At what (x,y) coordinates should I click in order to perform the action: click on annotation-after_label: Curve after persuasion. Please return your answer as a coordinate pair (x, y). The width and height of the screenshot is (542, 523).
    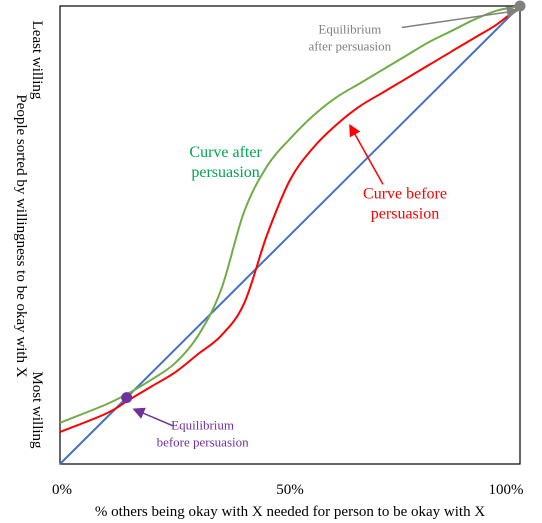
    Looking at the image, I should click on (225, 162).